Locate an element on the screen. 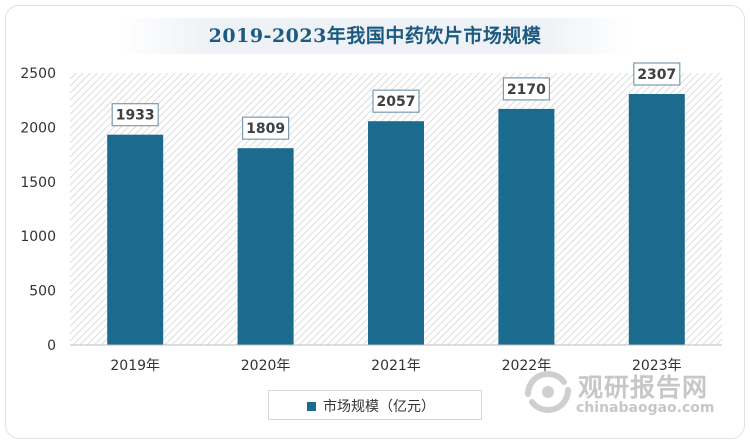 The width and height of the screenshot is (750, 444). y-tick-label: 1000 is located at coordinates (38, 237).